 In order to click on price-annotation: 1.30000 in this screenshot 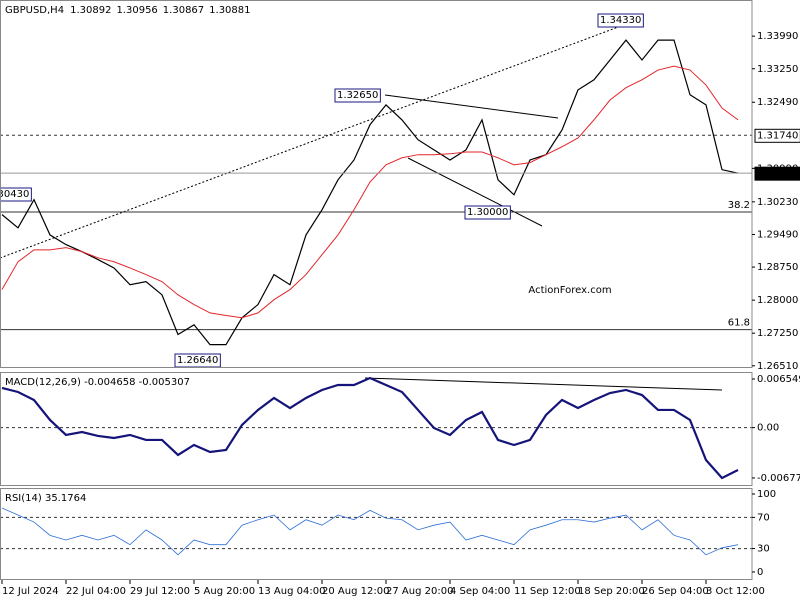, I will do `click(487, 212)`.